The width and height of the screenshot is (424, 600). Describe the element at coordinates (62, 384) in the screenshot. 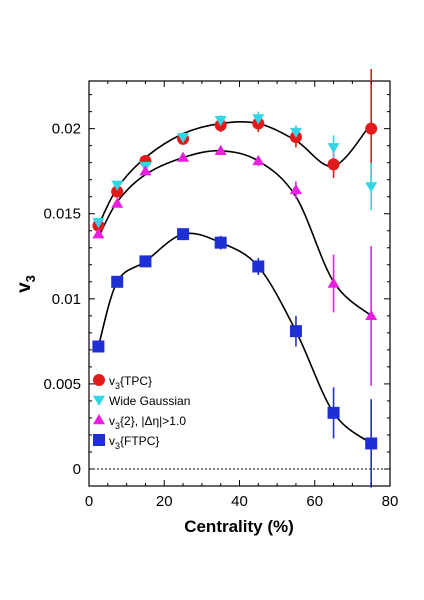

I see `y-tick-label: 0.005` at that location.